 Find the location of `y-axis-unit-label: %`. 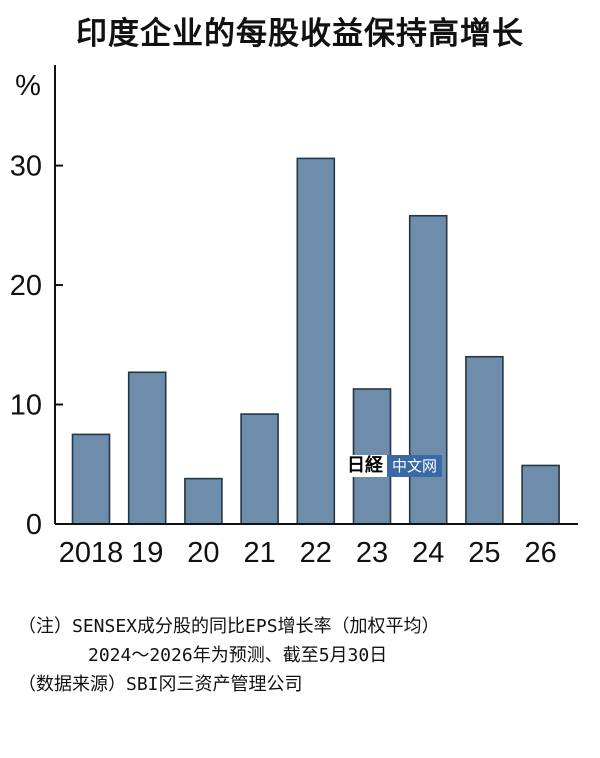

y-axis-unit-label: % is located at coordinates (28, 86).